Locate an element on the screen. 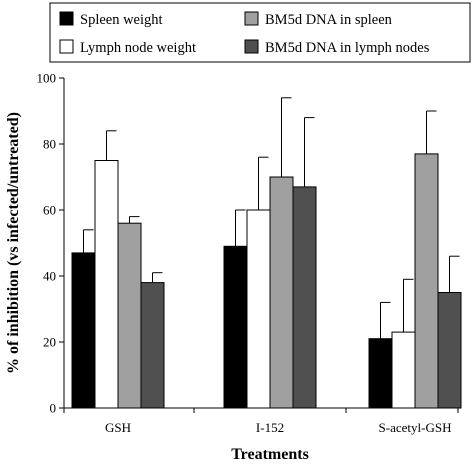 This screenshot has width=474, height=474. legend-label: BM5d DNA in lymph nodes is located at coordinates (347, 48).